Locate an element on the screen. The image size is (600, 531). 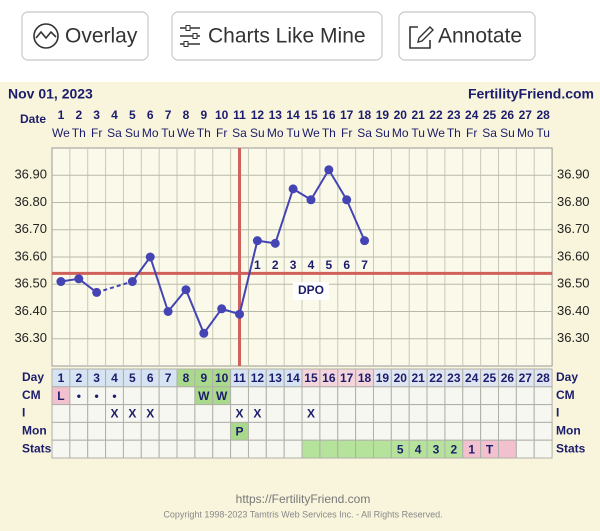
annotate-button: Annotate is located at coordinates (467, 36).